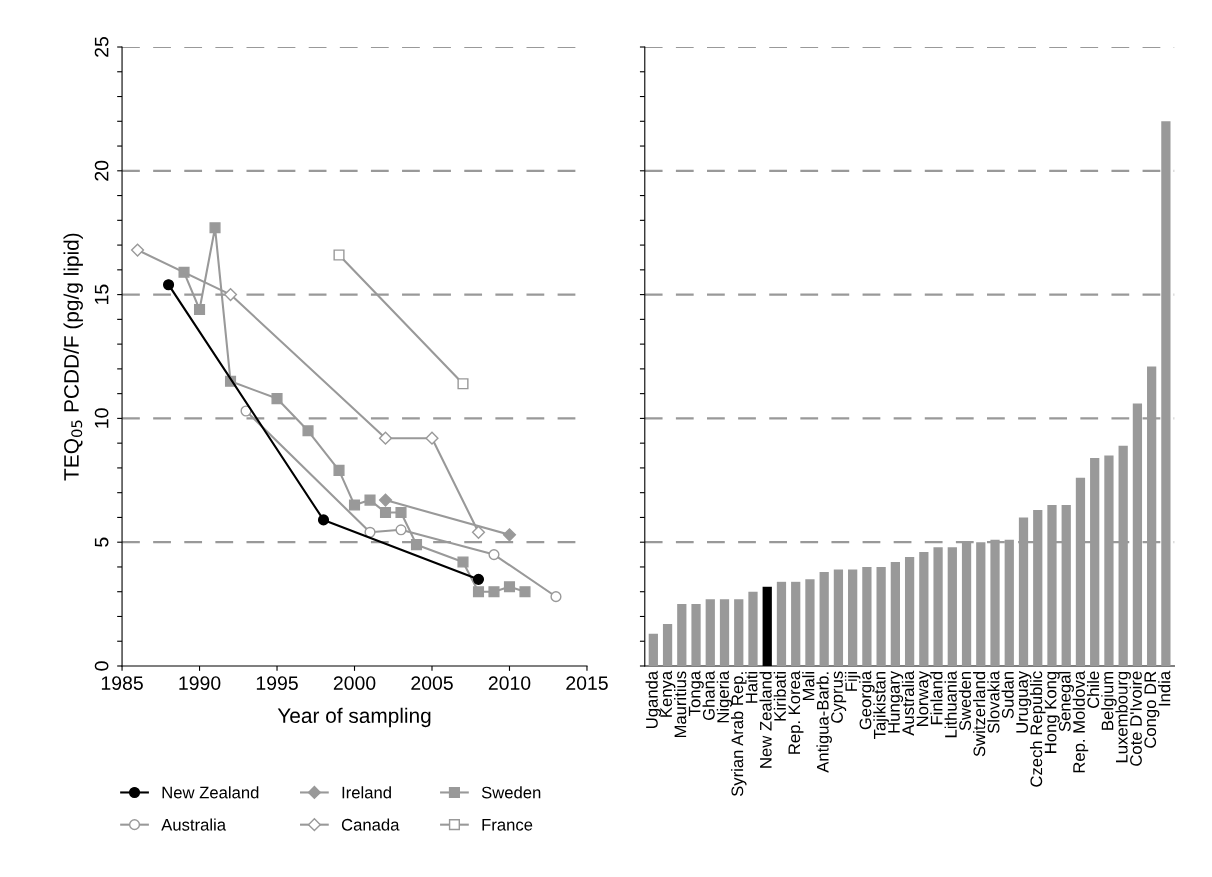  I want to click on x-tick-label: 2015, so click(587, 683).